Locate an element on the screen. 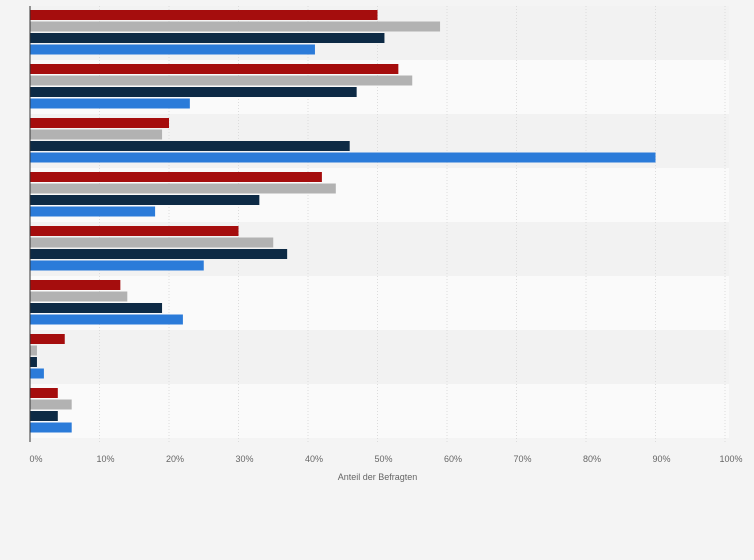 The image size is (754, 560). x-tick-label: 80% is located at coordinates (592, 459).